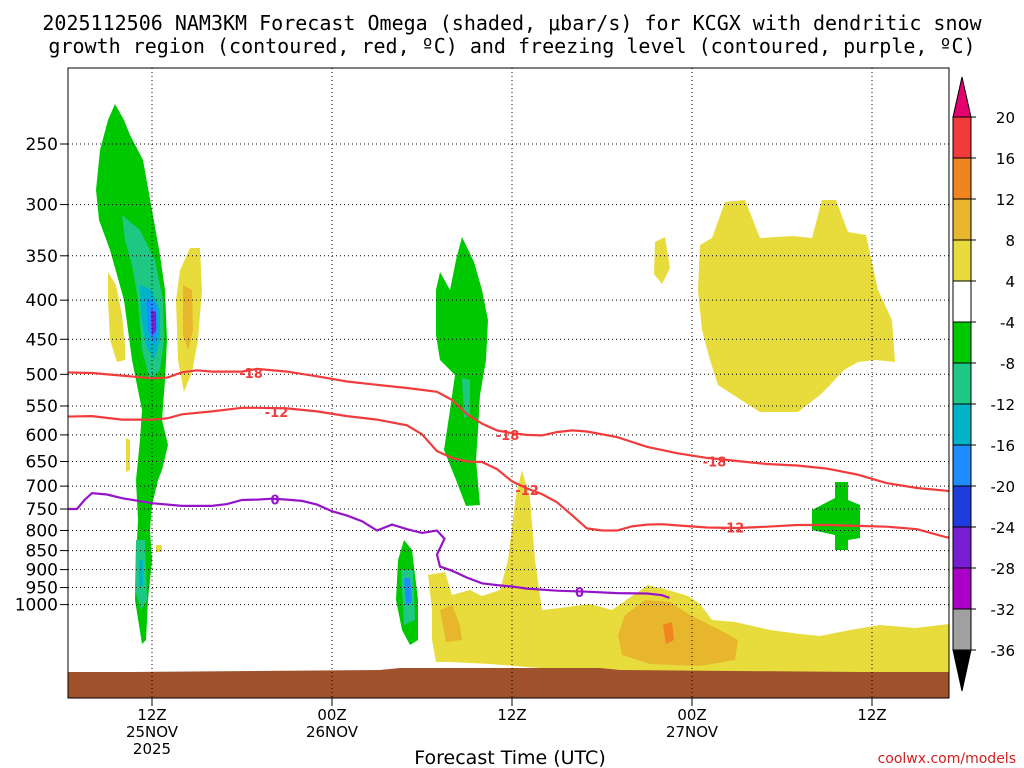 This screenshot has width=1024, height=768. I want to click on colorbar-label: -16, so click(1003, 446).